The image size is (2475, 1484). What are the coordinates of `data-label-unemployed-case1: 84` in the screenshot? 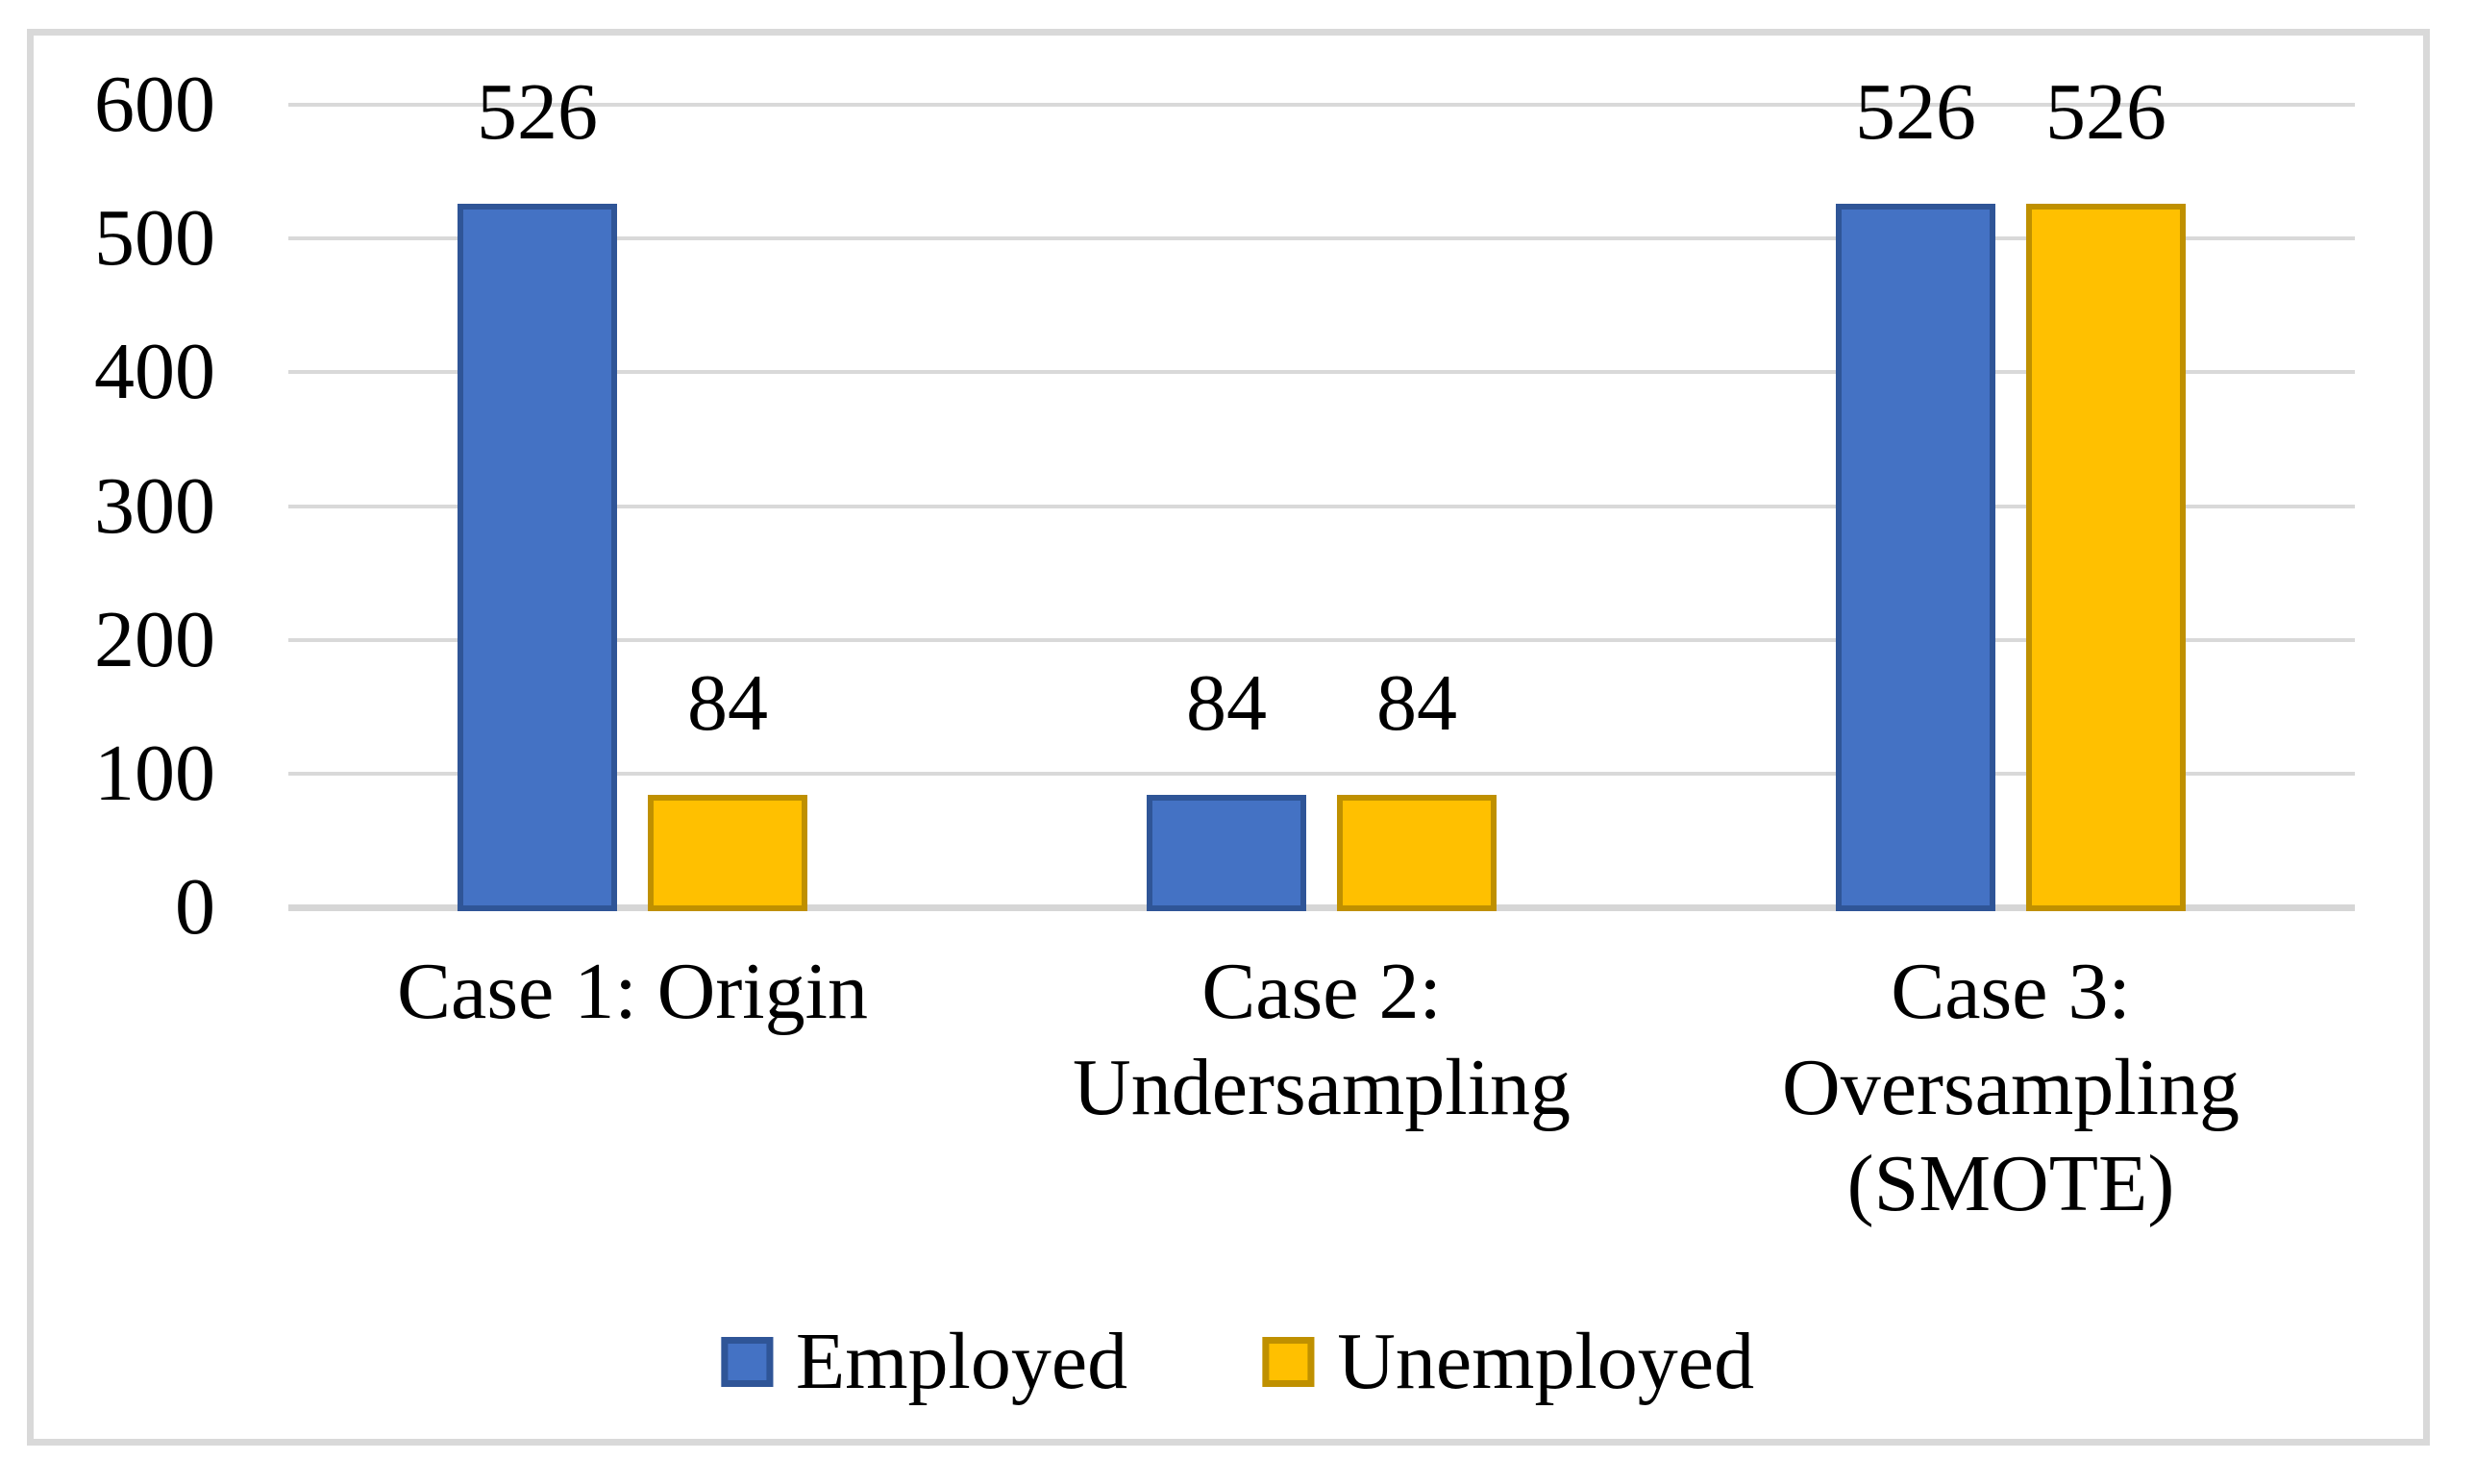 It's located at (727, 703).